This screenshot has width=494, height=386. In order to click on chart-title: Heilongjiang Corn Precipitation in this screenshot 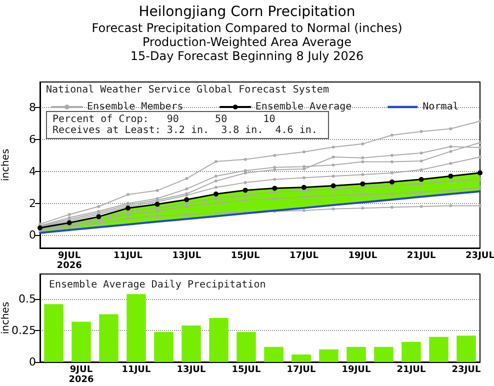, I will do `click(247, 12)`.